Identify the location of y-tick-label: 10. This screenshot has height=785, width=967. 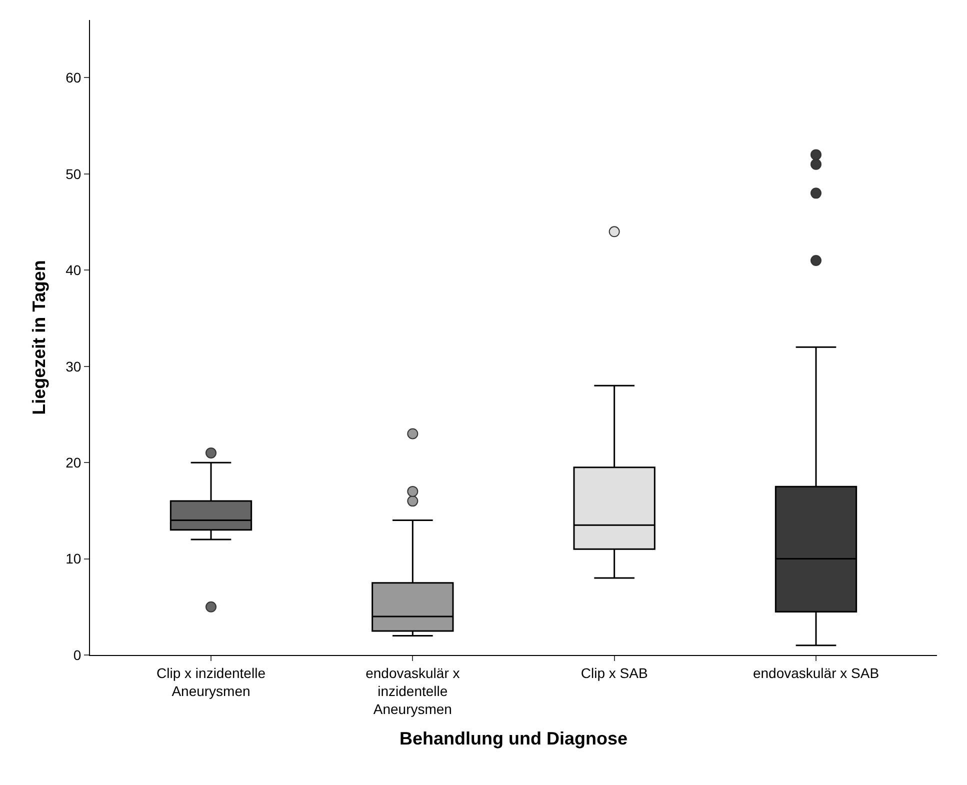
(74, 558).